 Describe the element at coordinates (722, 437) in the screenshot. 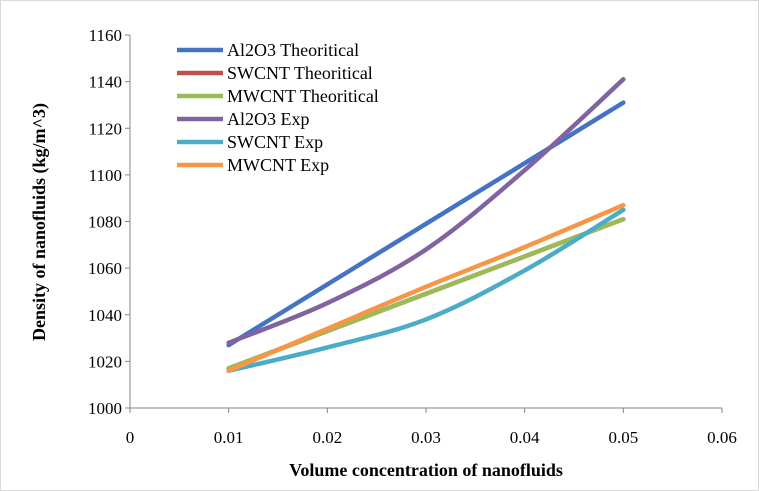

I see `x-tick-label: 0.06` at that location.